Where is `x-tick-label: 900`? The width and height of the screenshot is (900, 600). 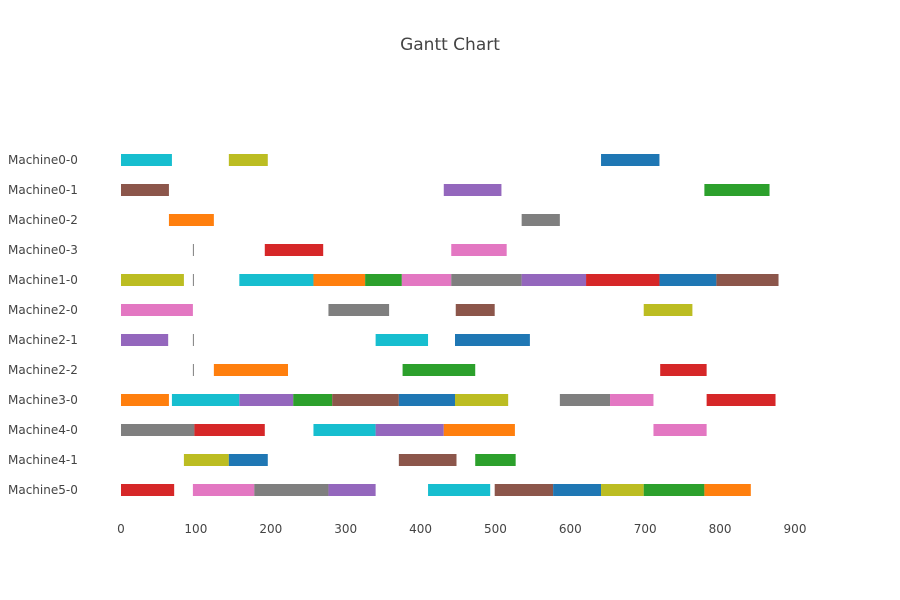
x-tick-label: 900 is located at coordinates (795, 529).